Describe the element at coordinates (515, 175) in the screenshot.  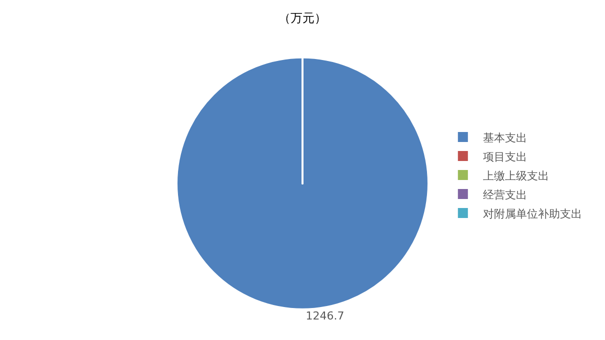
I see `legend-label: 上缴上级支出` at that location.